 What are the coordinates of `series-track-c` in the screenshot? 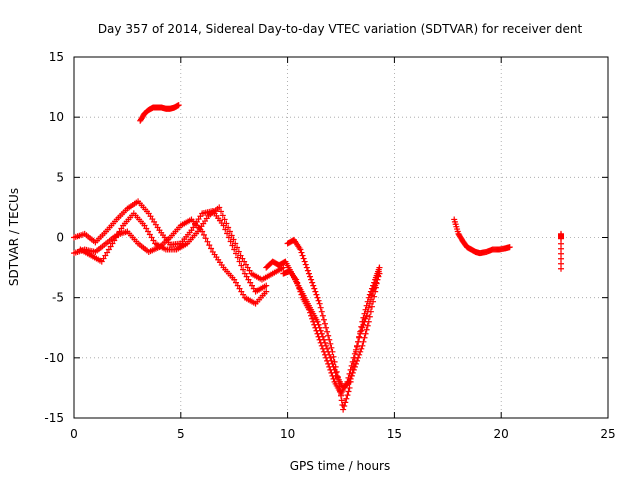 It's located at (182, 243).